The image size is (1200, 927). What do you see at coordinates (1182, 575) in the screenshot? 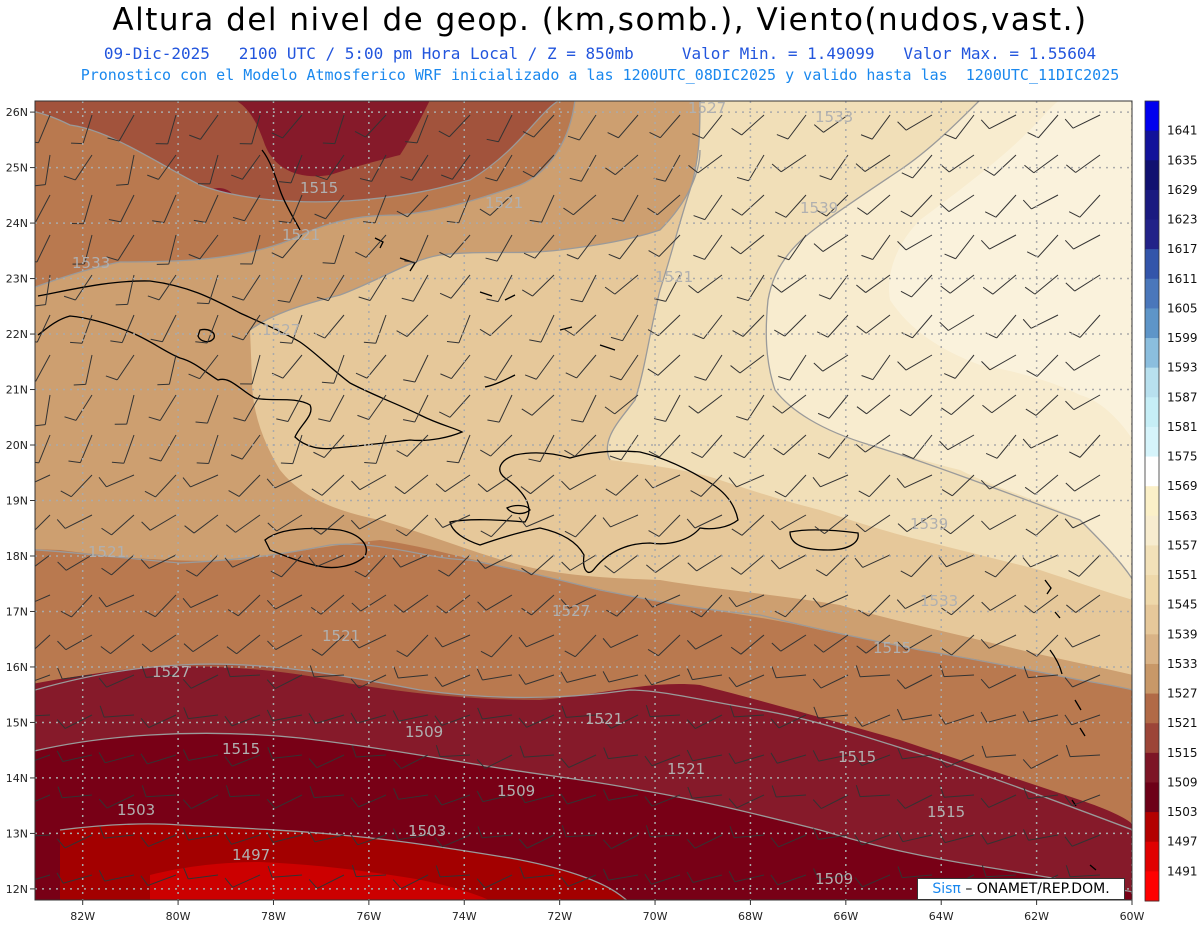
I see `legend-label: 1551` at bounding box center [1182, 575].